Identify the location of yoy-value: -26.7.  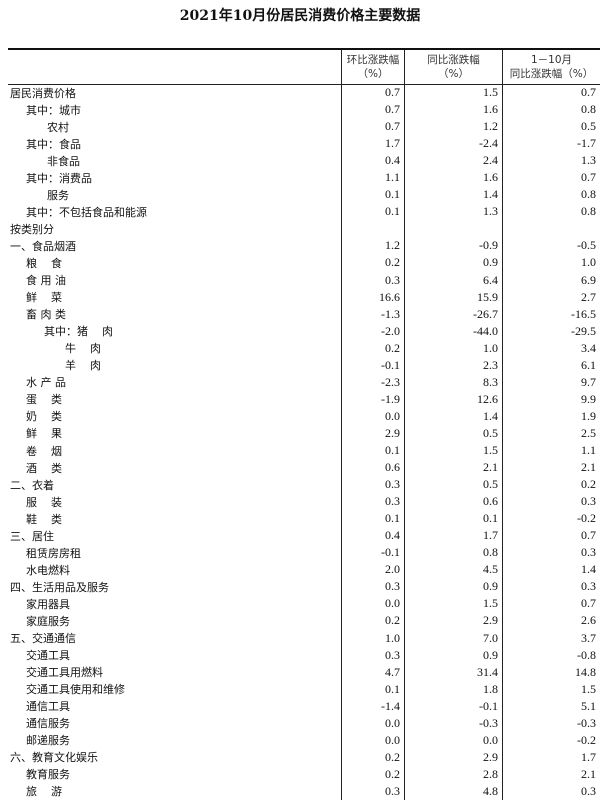
(453, 314).